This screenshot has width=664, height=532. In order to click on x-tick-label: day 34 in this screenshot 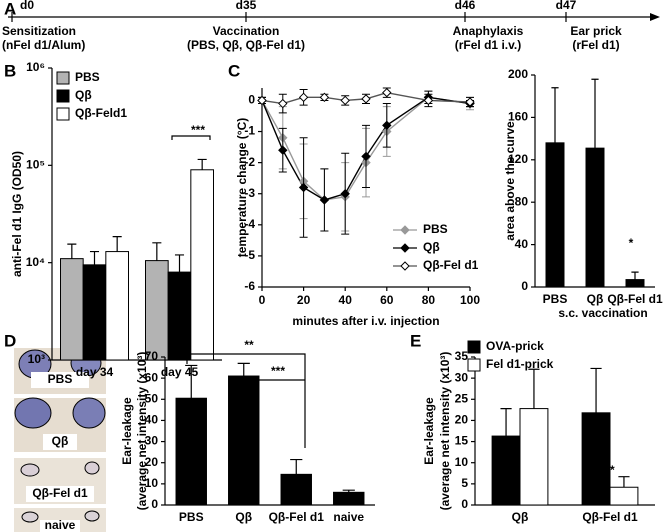, I will do `click(95, 372)`.